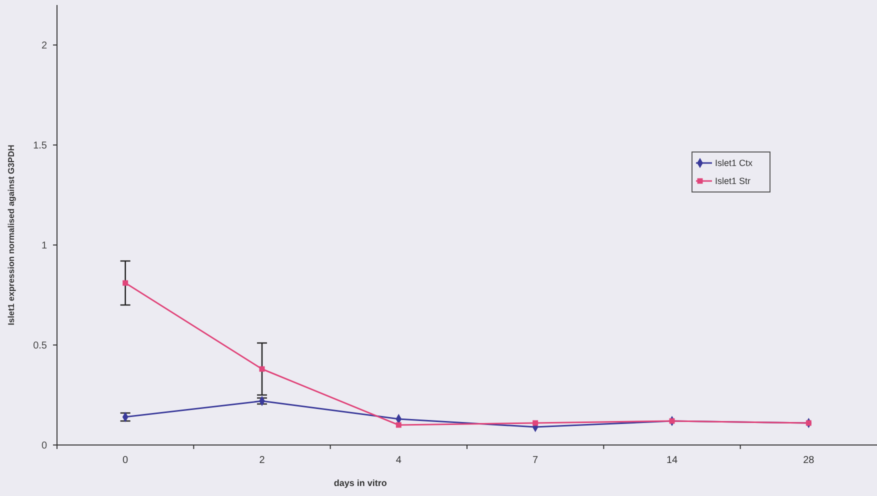  Describe the element at coordinates (44, 446) in the screenshot. I see `y-tick-label: 0` at that location.